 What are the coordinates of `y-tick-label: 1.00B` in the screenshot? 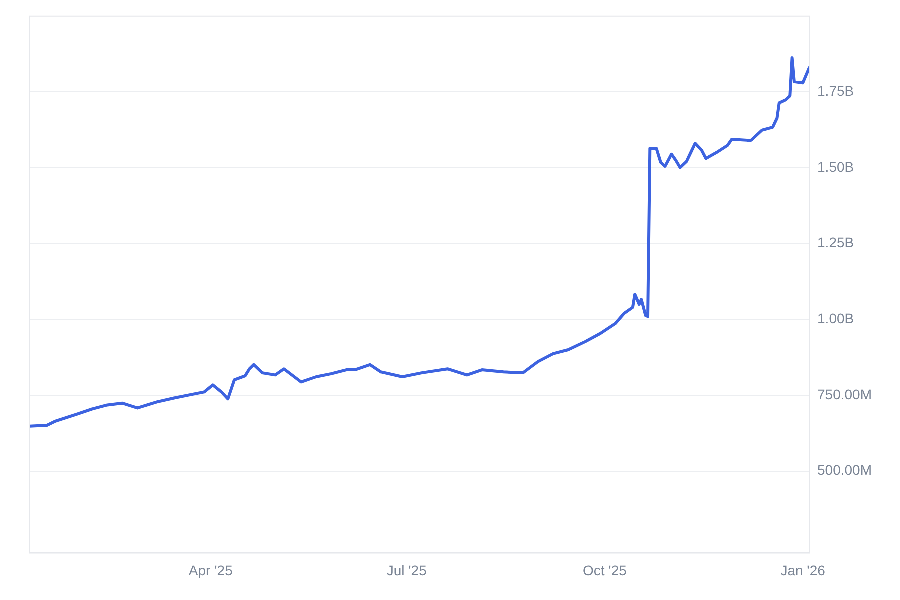 It's located at (836, 318).